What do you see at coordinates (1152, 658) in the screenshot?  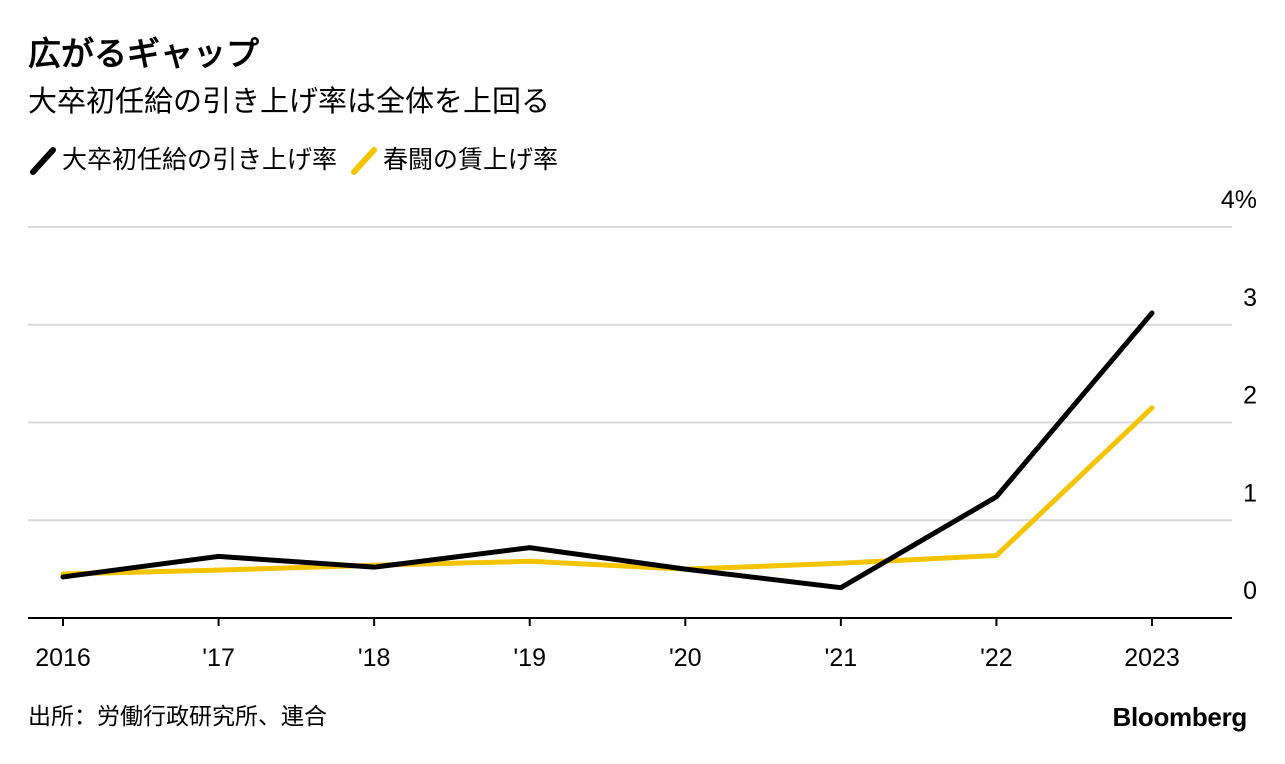 I see `x-tick-label-7: 2023` at bounding box center [1152, 658].